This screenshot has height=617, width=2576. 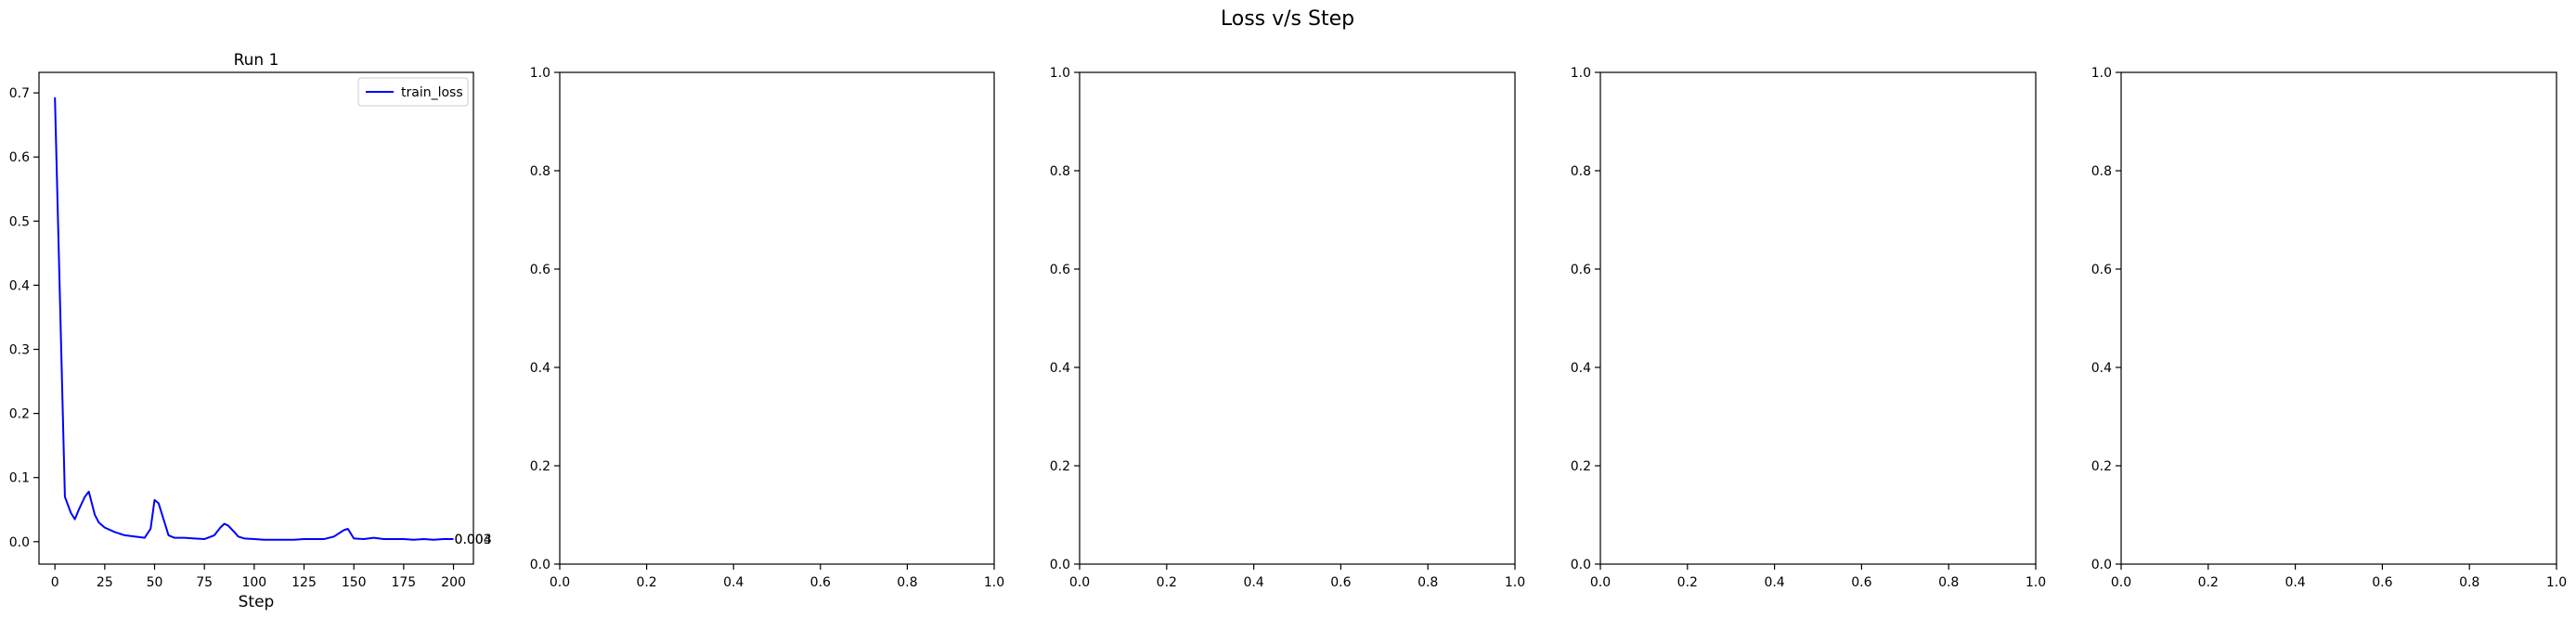 I want to click on x-tick: 0, so click(x=55, y=577).